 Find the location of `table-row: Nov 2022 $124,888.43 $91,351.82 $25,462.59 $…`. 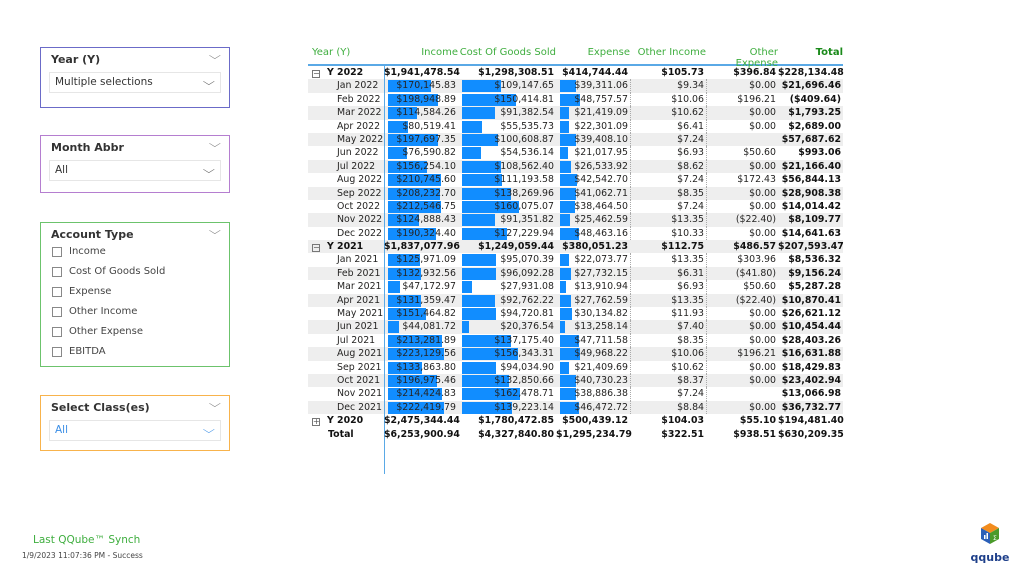

table-row: Nov 2022 $124,888.43 $91,351.82 $25,462.59 $… is located at coordinates (575, 220).